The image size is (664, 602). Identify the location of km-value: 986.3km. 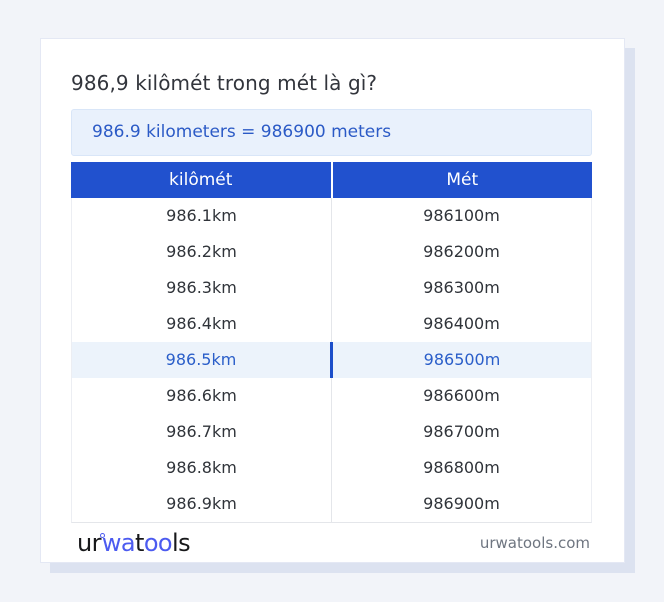
(201, 287).